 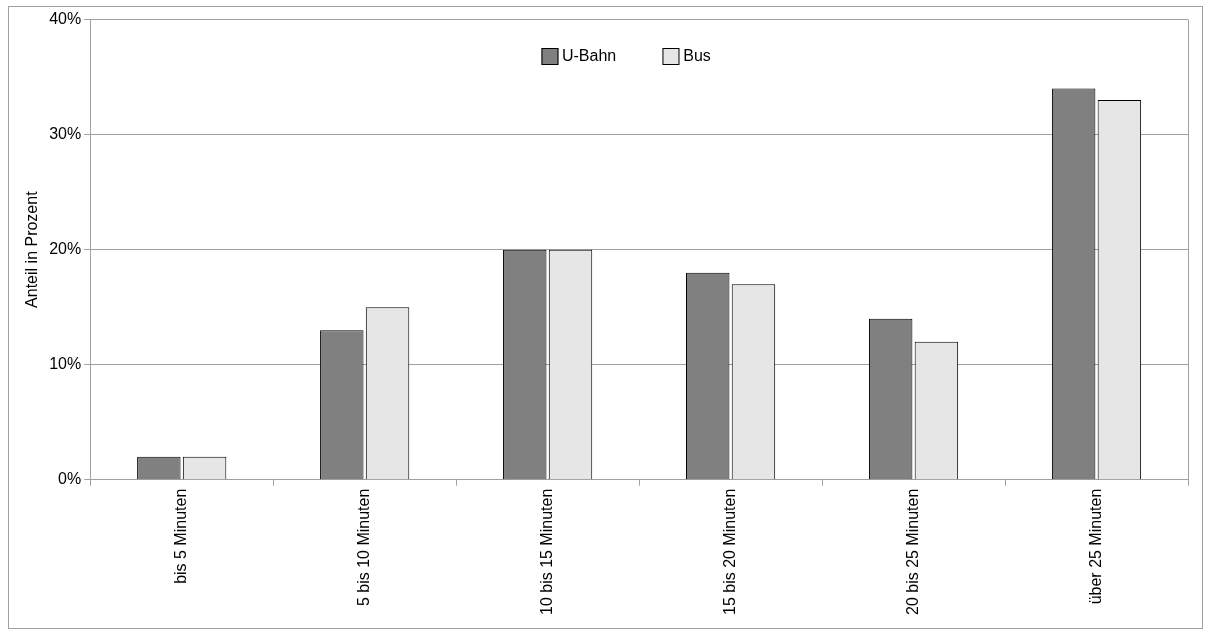 I want to click on legend-label: U-Bahn, so click(x=589, y=56).